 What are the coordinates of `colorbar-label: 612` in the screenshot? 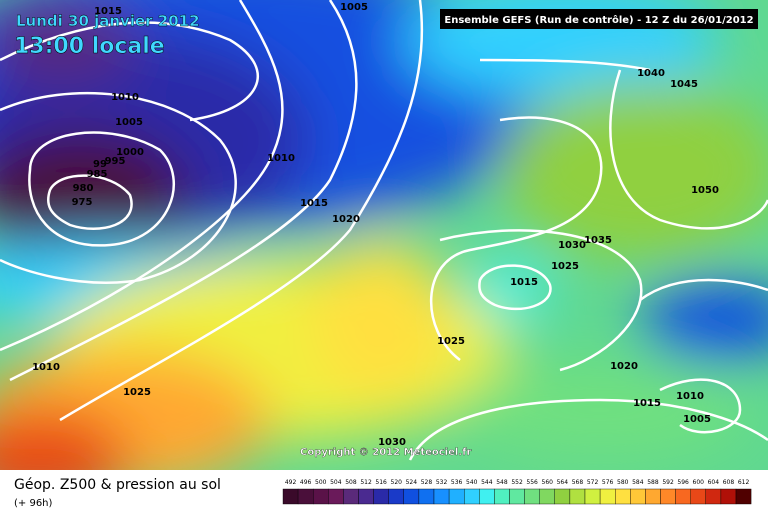 It's located at (744, 482).